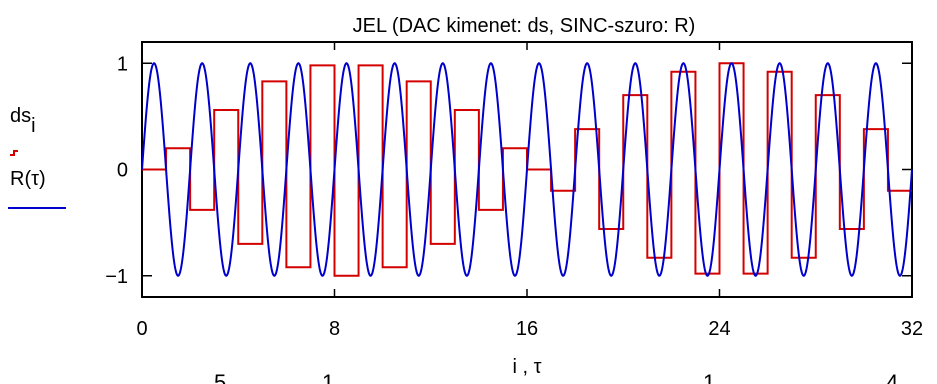 The width and height of the screenshot is (937, 384). Describe the element at coordinates (220, 377) in the screenshot. I see `bottom-partial-glyph: 5` at that location.